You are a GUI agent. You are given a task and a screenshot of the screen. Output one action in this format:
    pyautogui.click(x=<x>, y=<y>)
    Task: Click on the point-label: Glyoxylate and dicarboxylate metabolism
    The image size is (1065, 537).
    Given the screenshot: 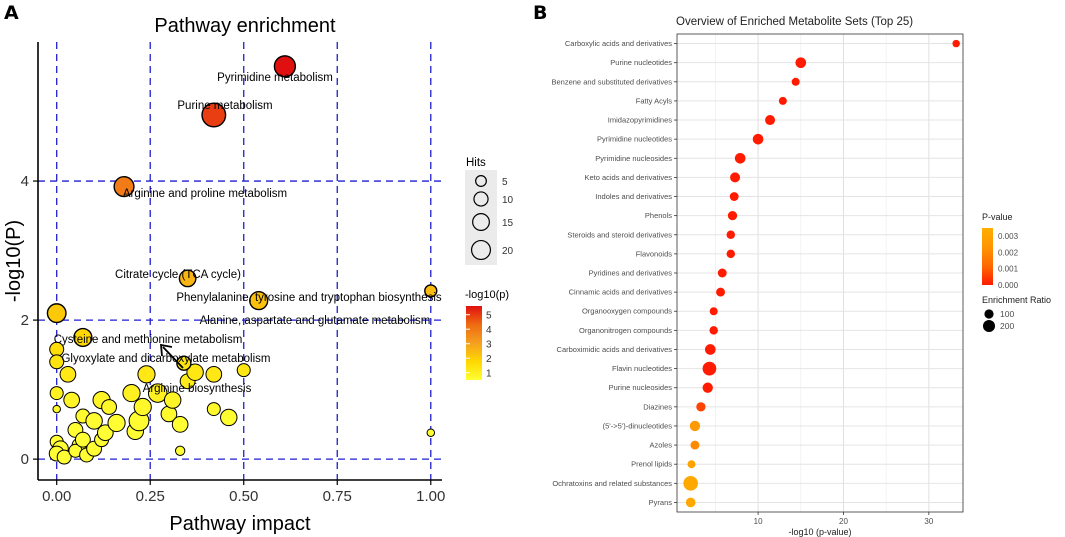 What is the action you would take?
    pyautogui.click(x=165, y=359)
    